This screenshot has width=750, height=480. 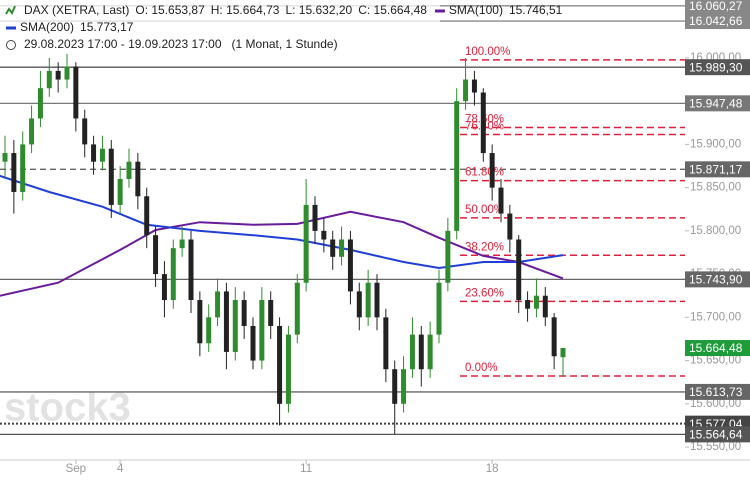 I want to click on fib-label: 50.00%, so click(x=484, y=210).